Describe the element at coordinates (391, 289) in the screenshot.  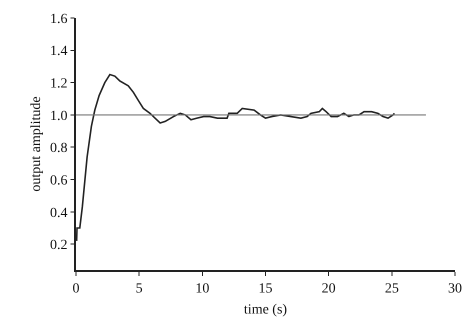
I see `x-tick-label: 25` at that location.